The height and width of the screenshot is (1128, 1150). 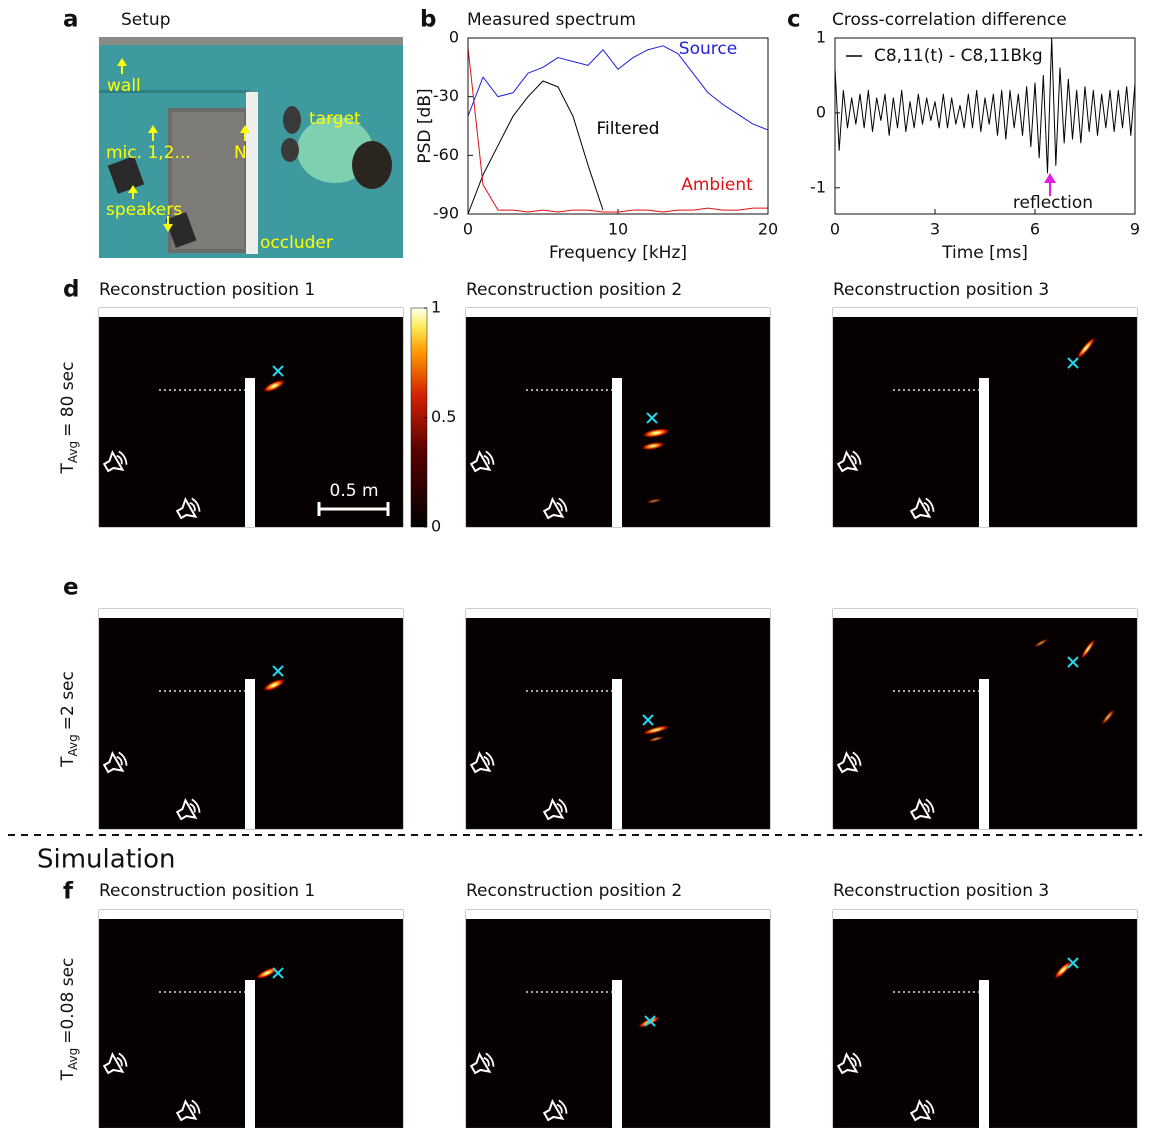 What do you see at coordinates (618, 88) in the screenshot?
I see `series-line` at bounding box center [618, 88].